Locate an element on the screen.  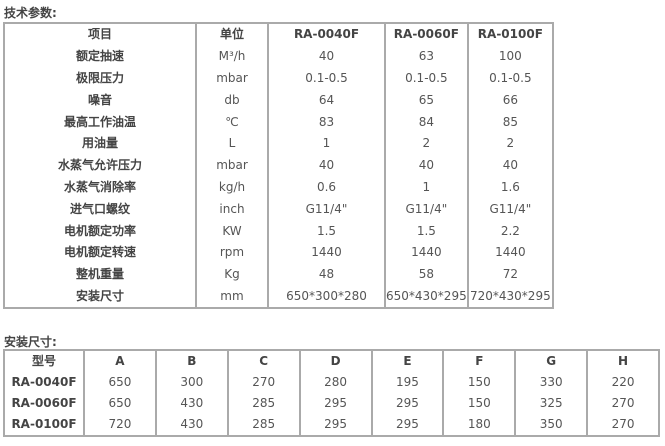
table-cell: db is located at coordinates (231, 100).